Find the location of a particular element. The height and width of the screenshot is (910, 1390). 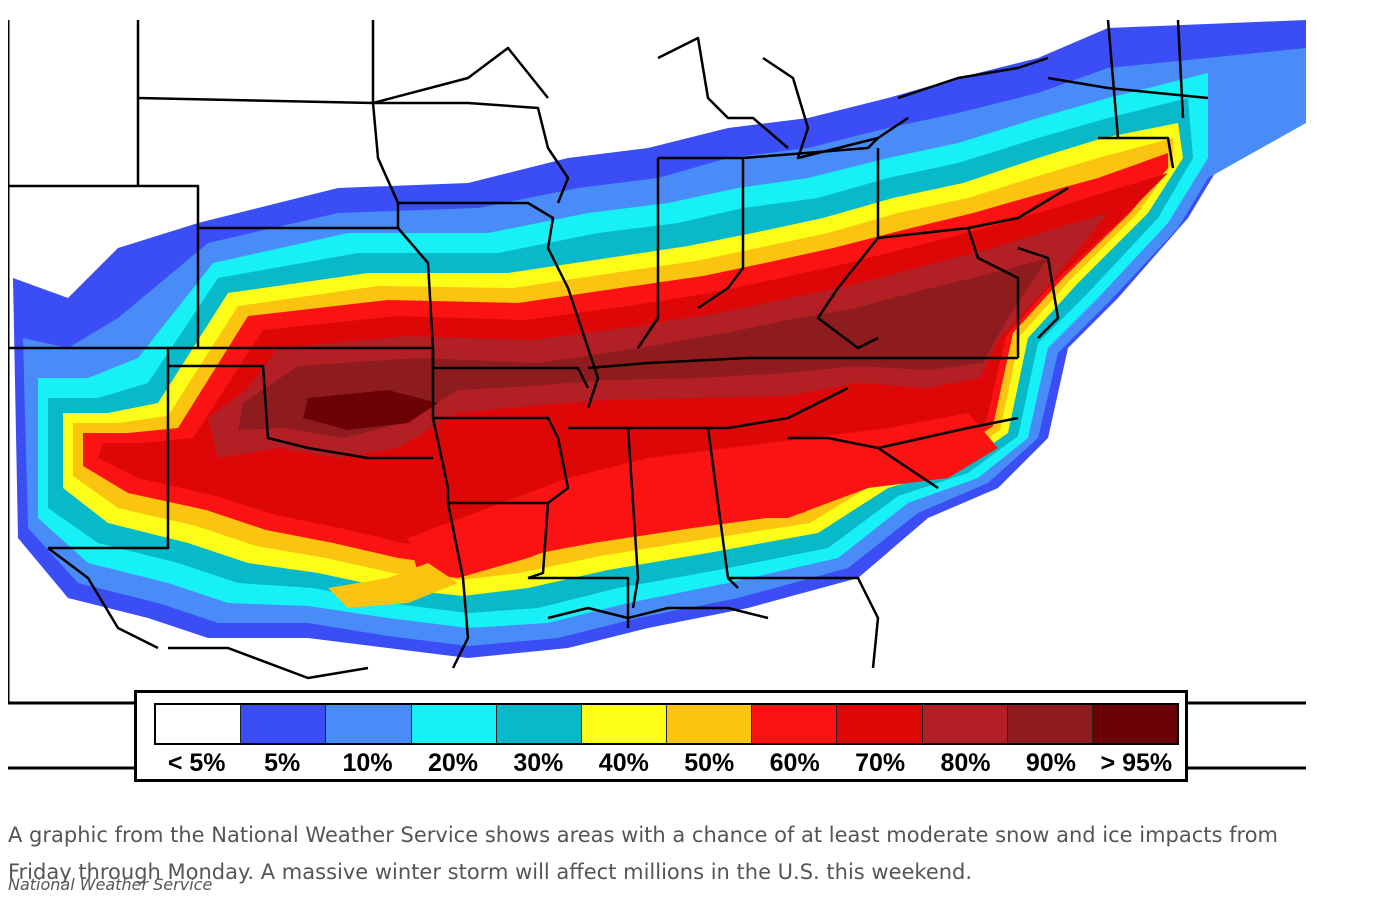

figure-credit: National Weather Service is located at coordinates (110, 884).